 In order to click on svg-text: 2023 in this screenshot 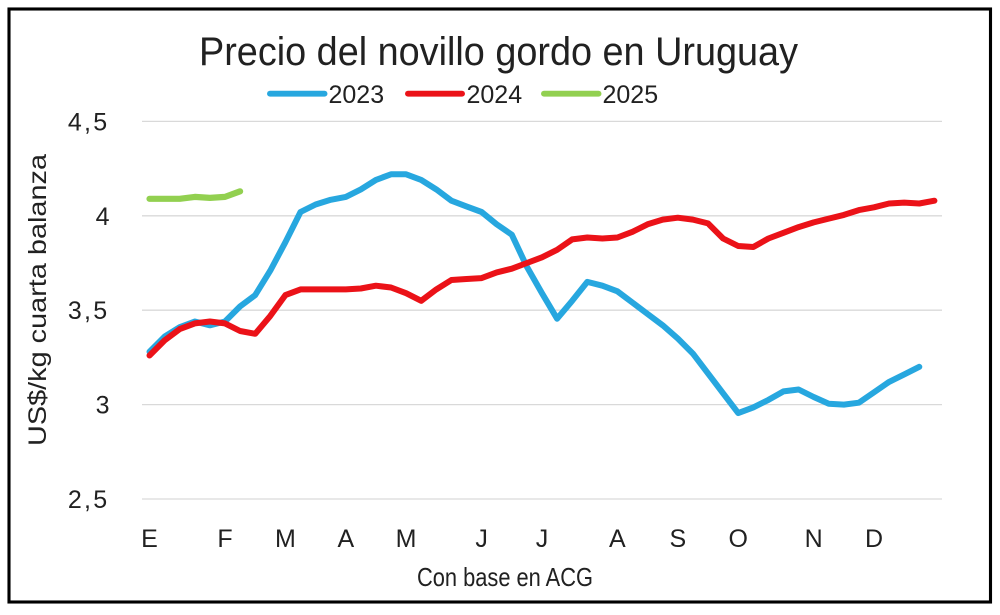, I will do `click(357, 95)`.